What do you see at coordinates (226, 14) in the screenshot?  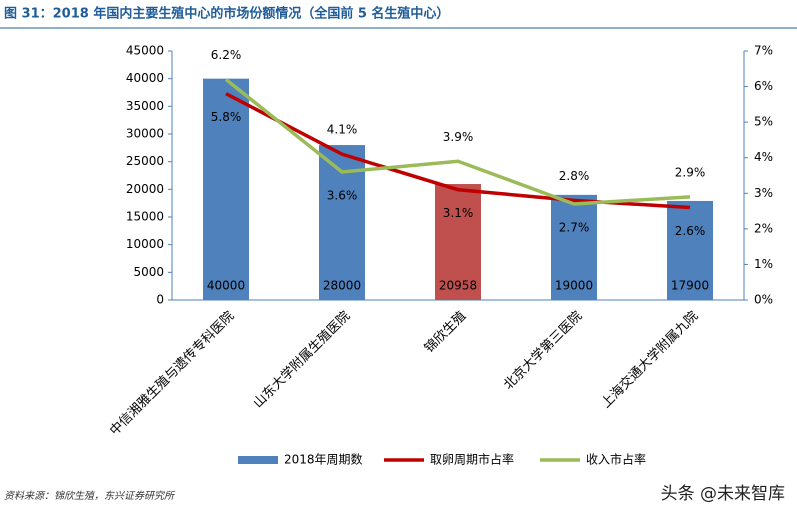 I see `chart-title: 图 31：2018 年国内主要生殖中心的市场份额情况（全国前 5 名生殖中心）` at bounding box center [226, 14].